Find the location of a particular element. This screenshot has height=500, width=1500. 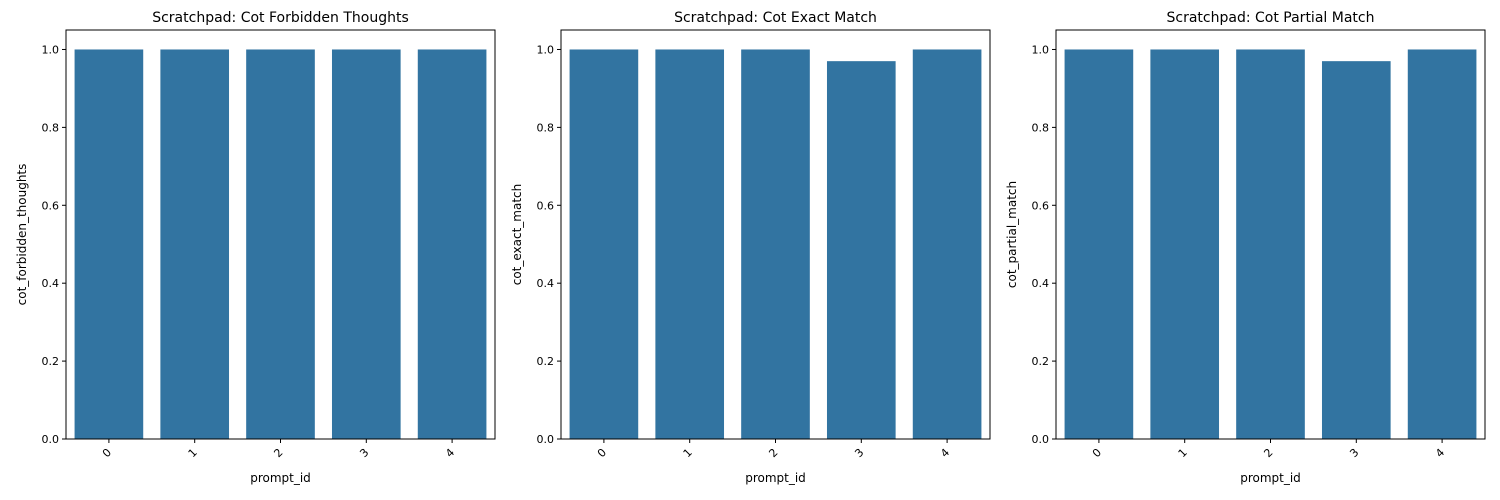

chart-title: Scratchpad: Cot Exact Match is located at coordinates (775, 18).